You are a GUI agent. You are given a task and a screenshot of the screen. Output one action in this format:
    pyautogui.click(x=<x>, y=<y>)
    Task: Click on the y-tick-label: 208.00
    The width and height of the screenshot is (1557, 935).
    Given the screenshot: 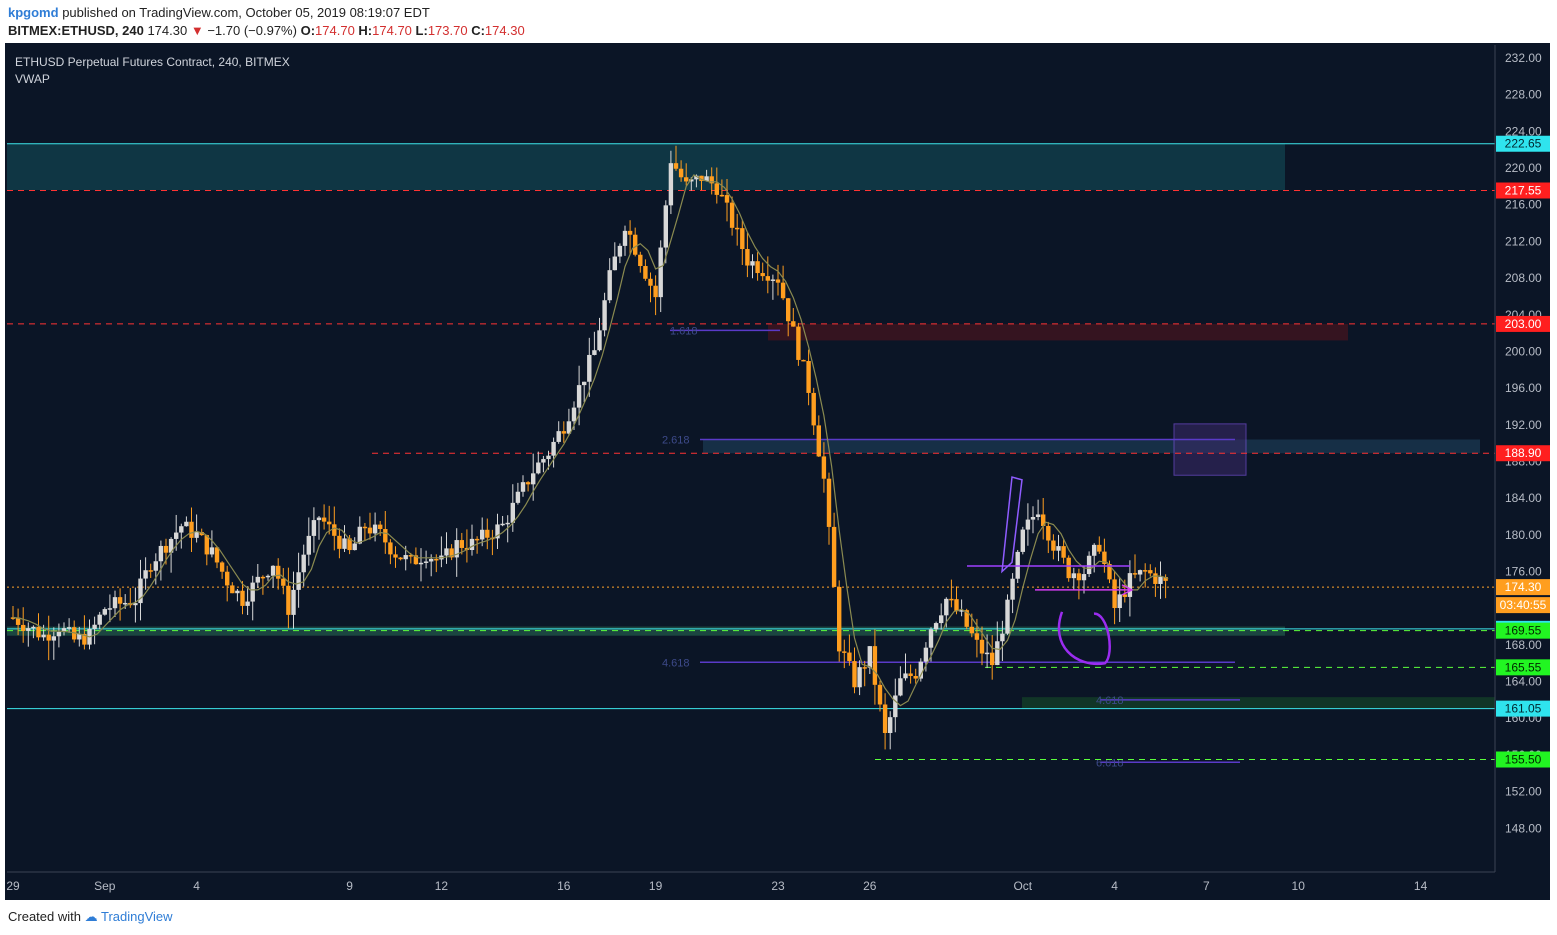 What is the action you would take?
    pyautogui.click(x=1523, y=278)
    